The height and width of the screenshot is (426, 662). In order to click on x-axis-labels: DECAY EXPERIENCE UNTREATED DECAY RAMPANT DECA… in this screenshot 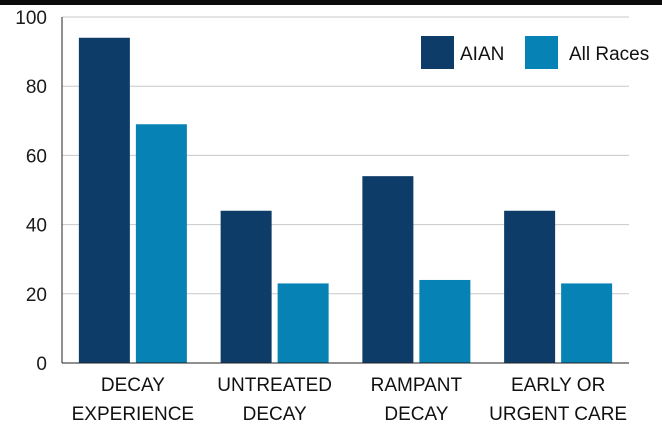, I will do `click(349, 400)`.